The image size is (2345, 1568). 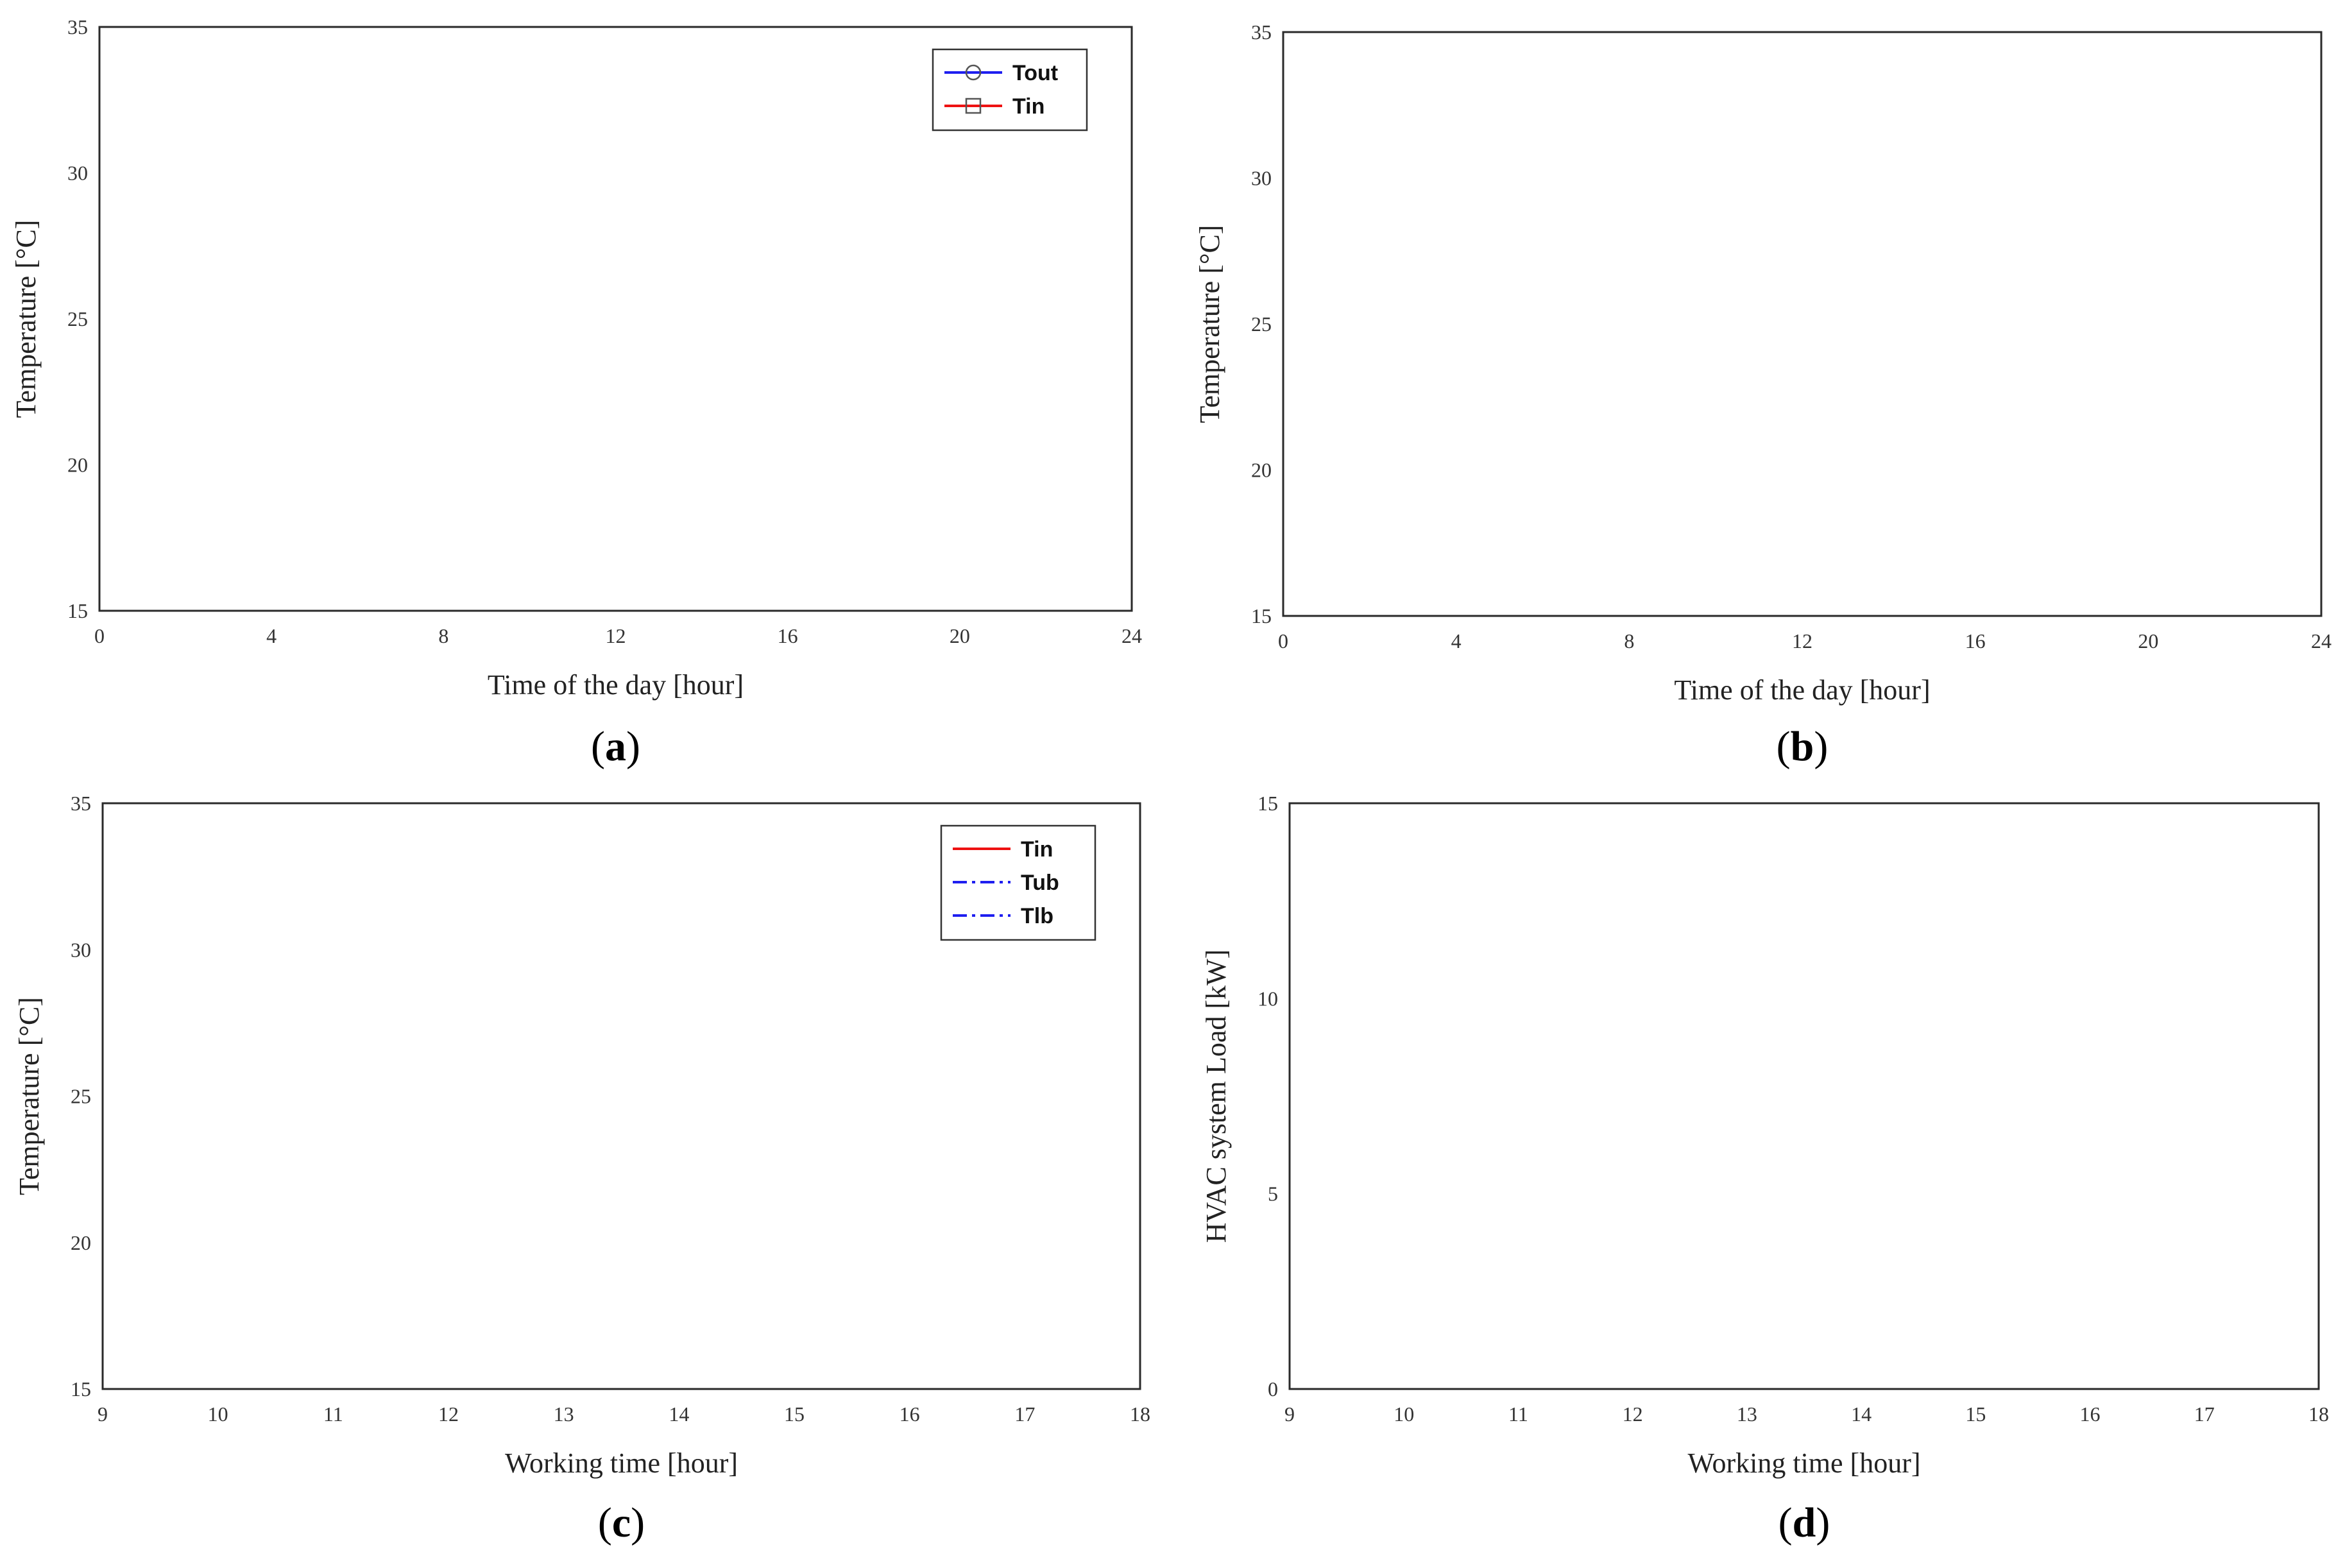 I want to click on panel-label: (d), so click(x=1804, y=1522).